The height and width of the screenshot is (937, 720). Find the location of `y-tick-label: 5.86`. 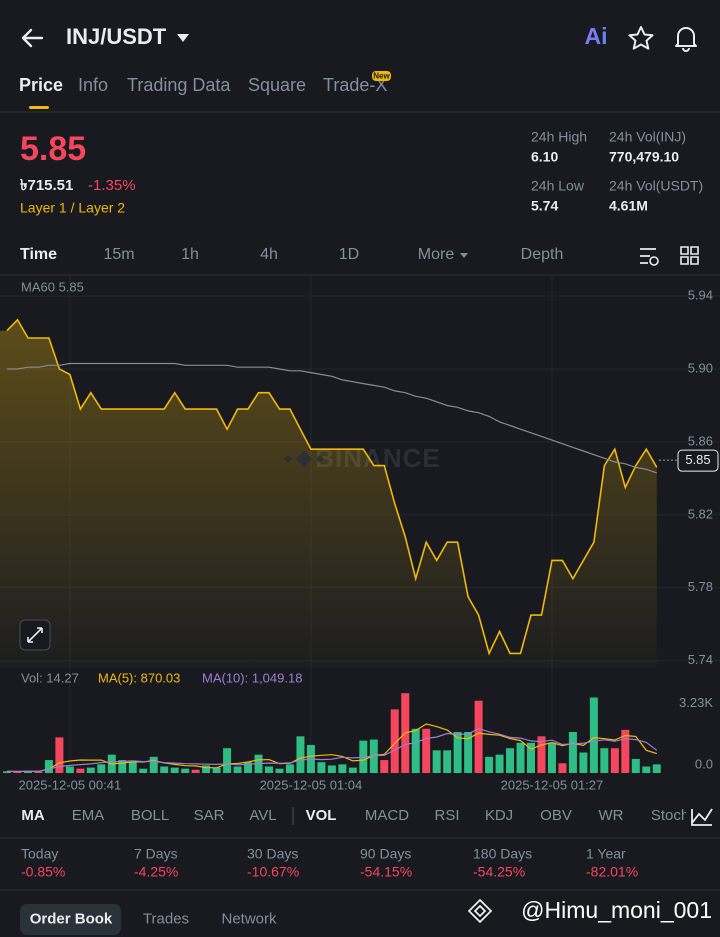

y-tick-label: 5.86 is located at coordinates (700, 440).